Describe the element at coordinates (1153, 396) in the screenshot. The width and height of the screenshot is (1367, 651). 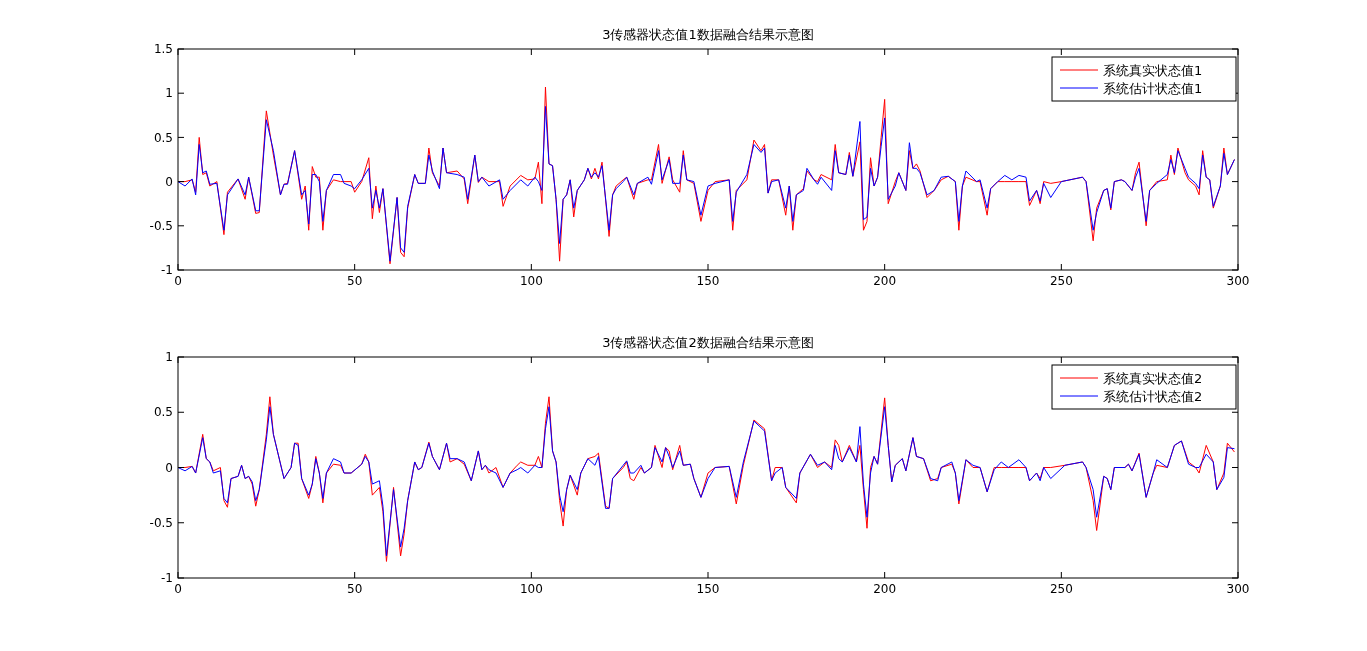
I see `legend-label: 系统估计状态值2` at that location.